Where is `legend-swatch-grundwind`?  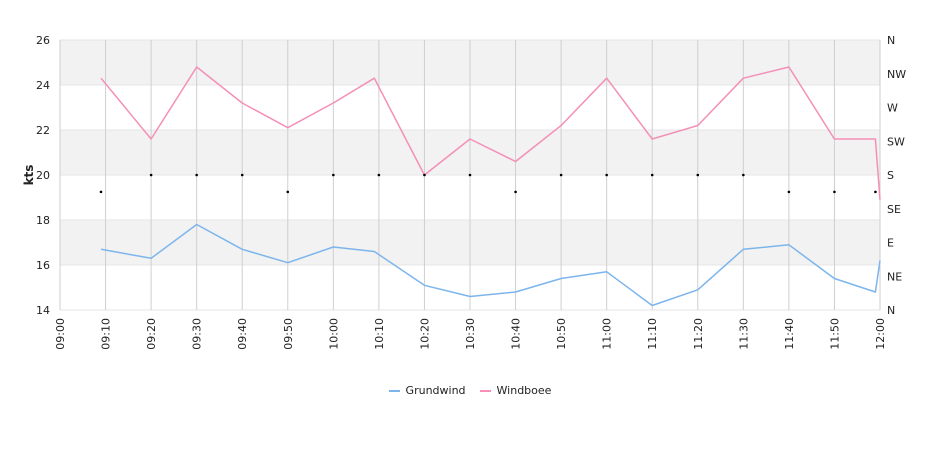
legend-swatch-grundwind is located at coordinates (394, 390).